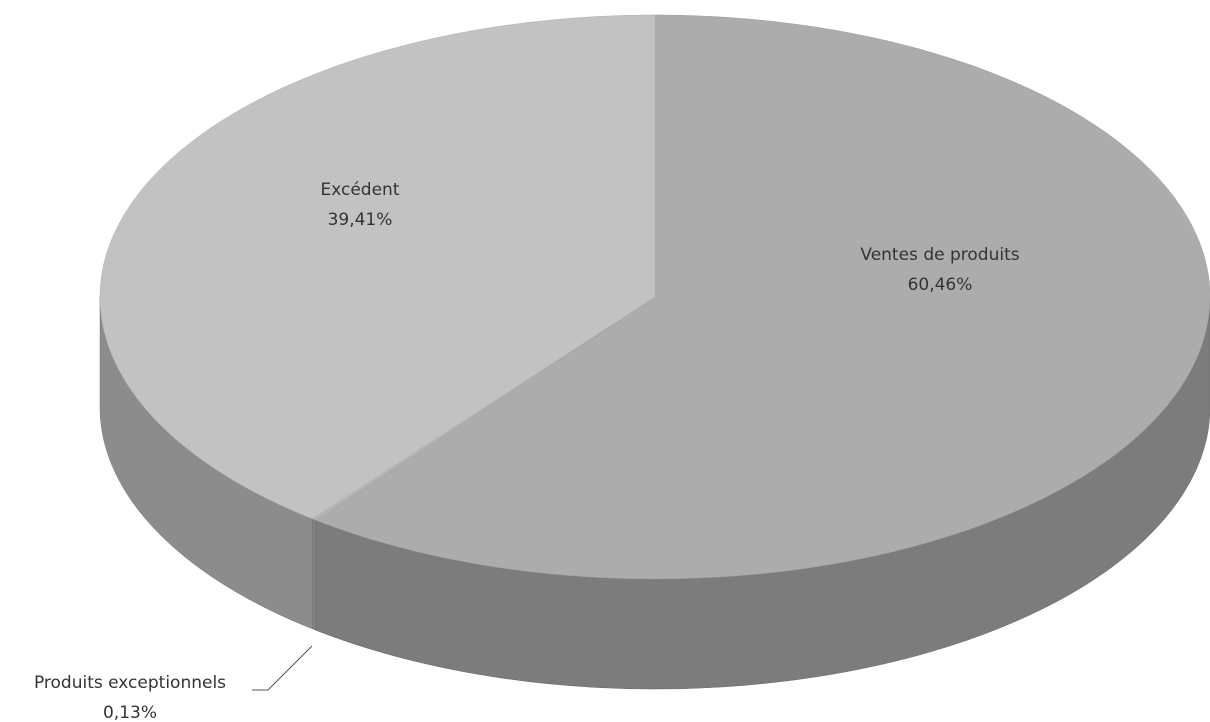  What do you see at coordinates (314, 574) in the screenshot?
I see `slice-side` at bounding box center [314, 574].